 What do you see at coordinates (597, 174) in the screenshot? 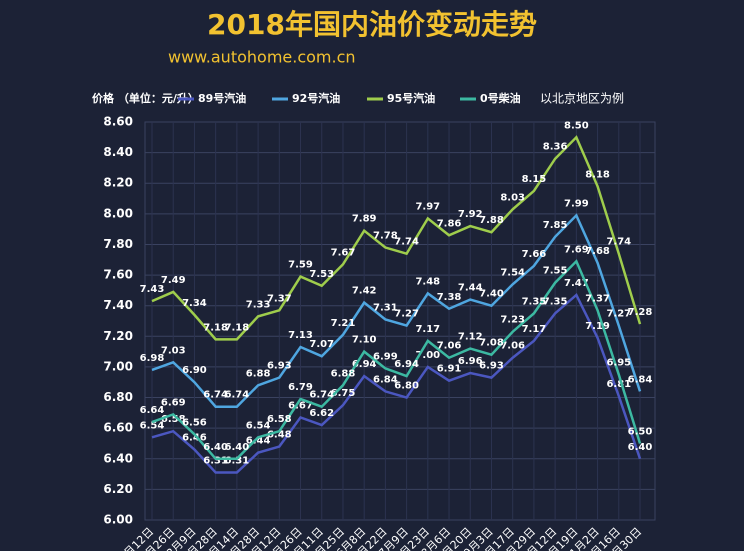
I see `data-label: 8.18` at bounding box center [597, 174].